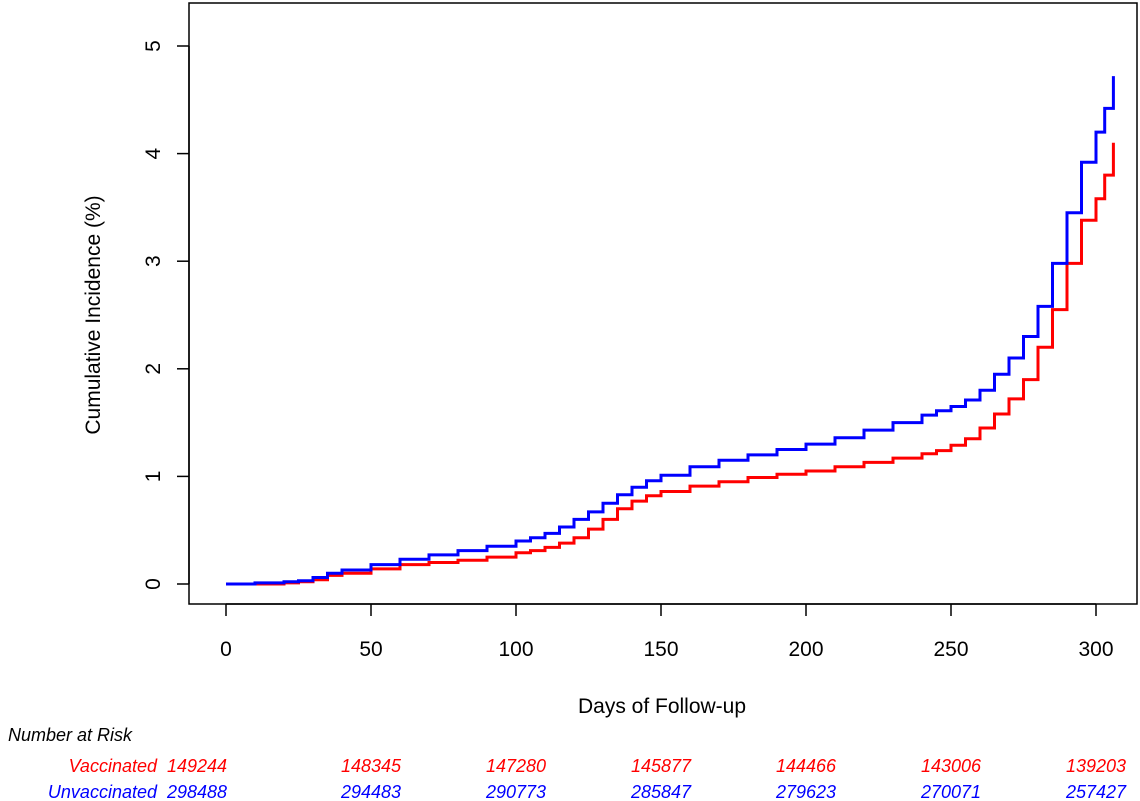 Image resolution: width=1140 pixels, height=801 pixels. I want to click on x-tick-label: 100, so click(515, 649).